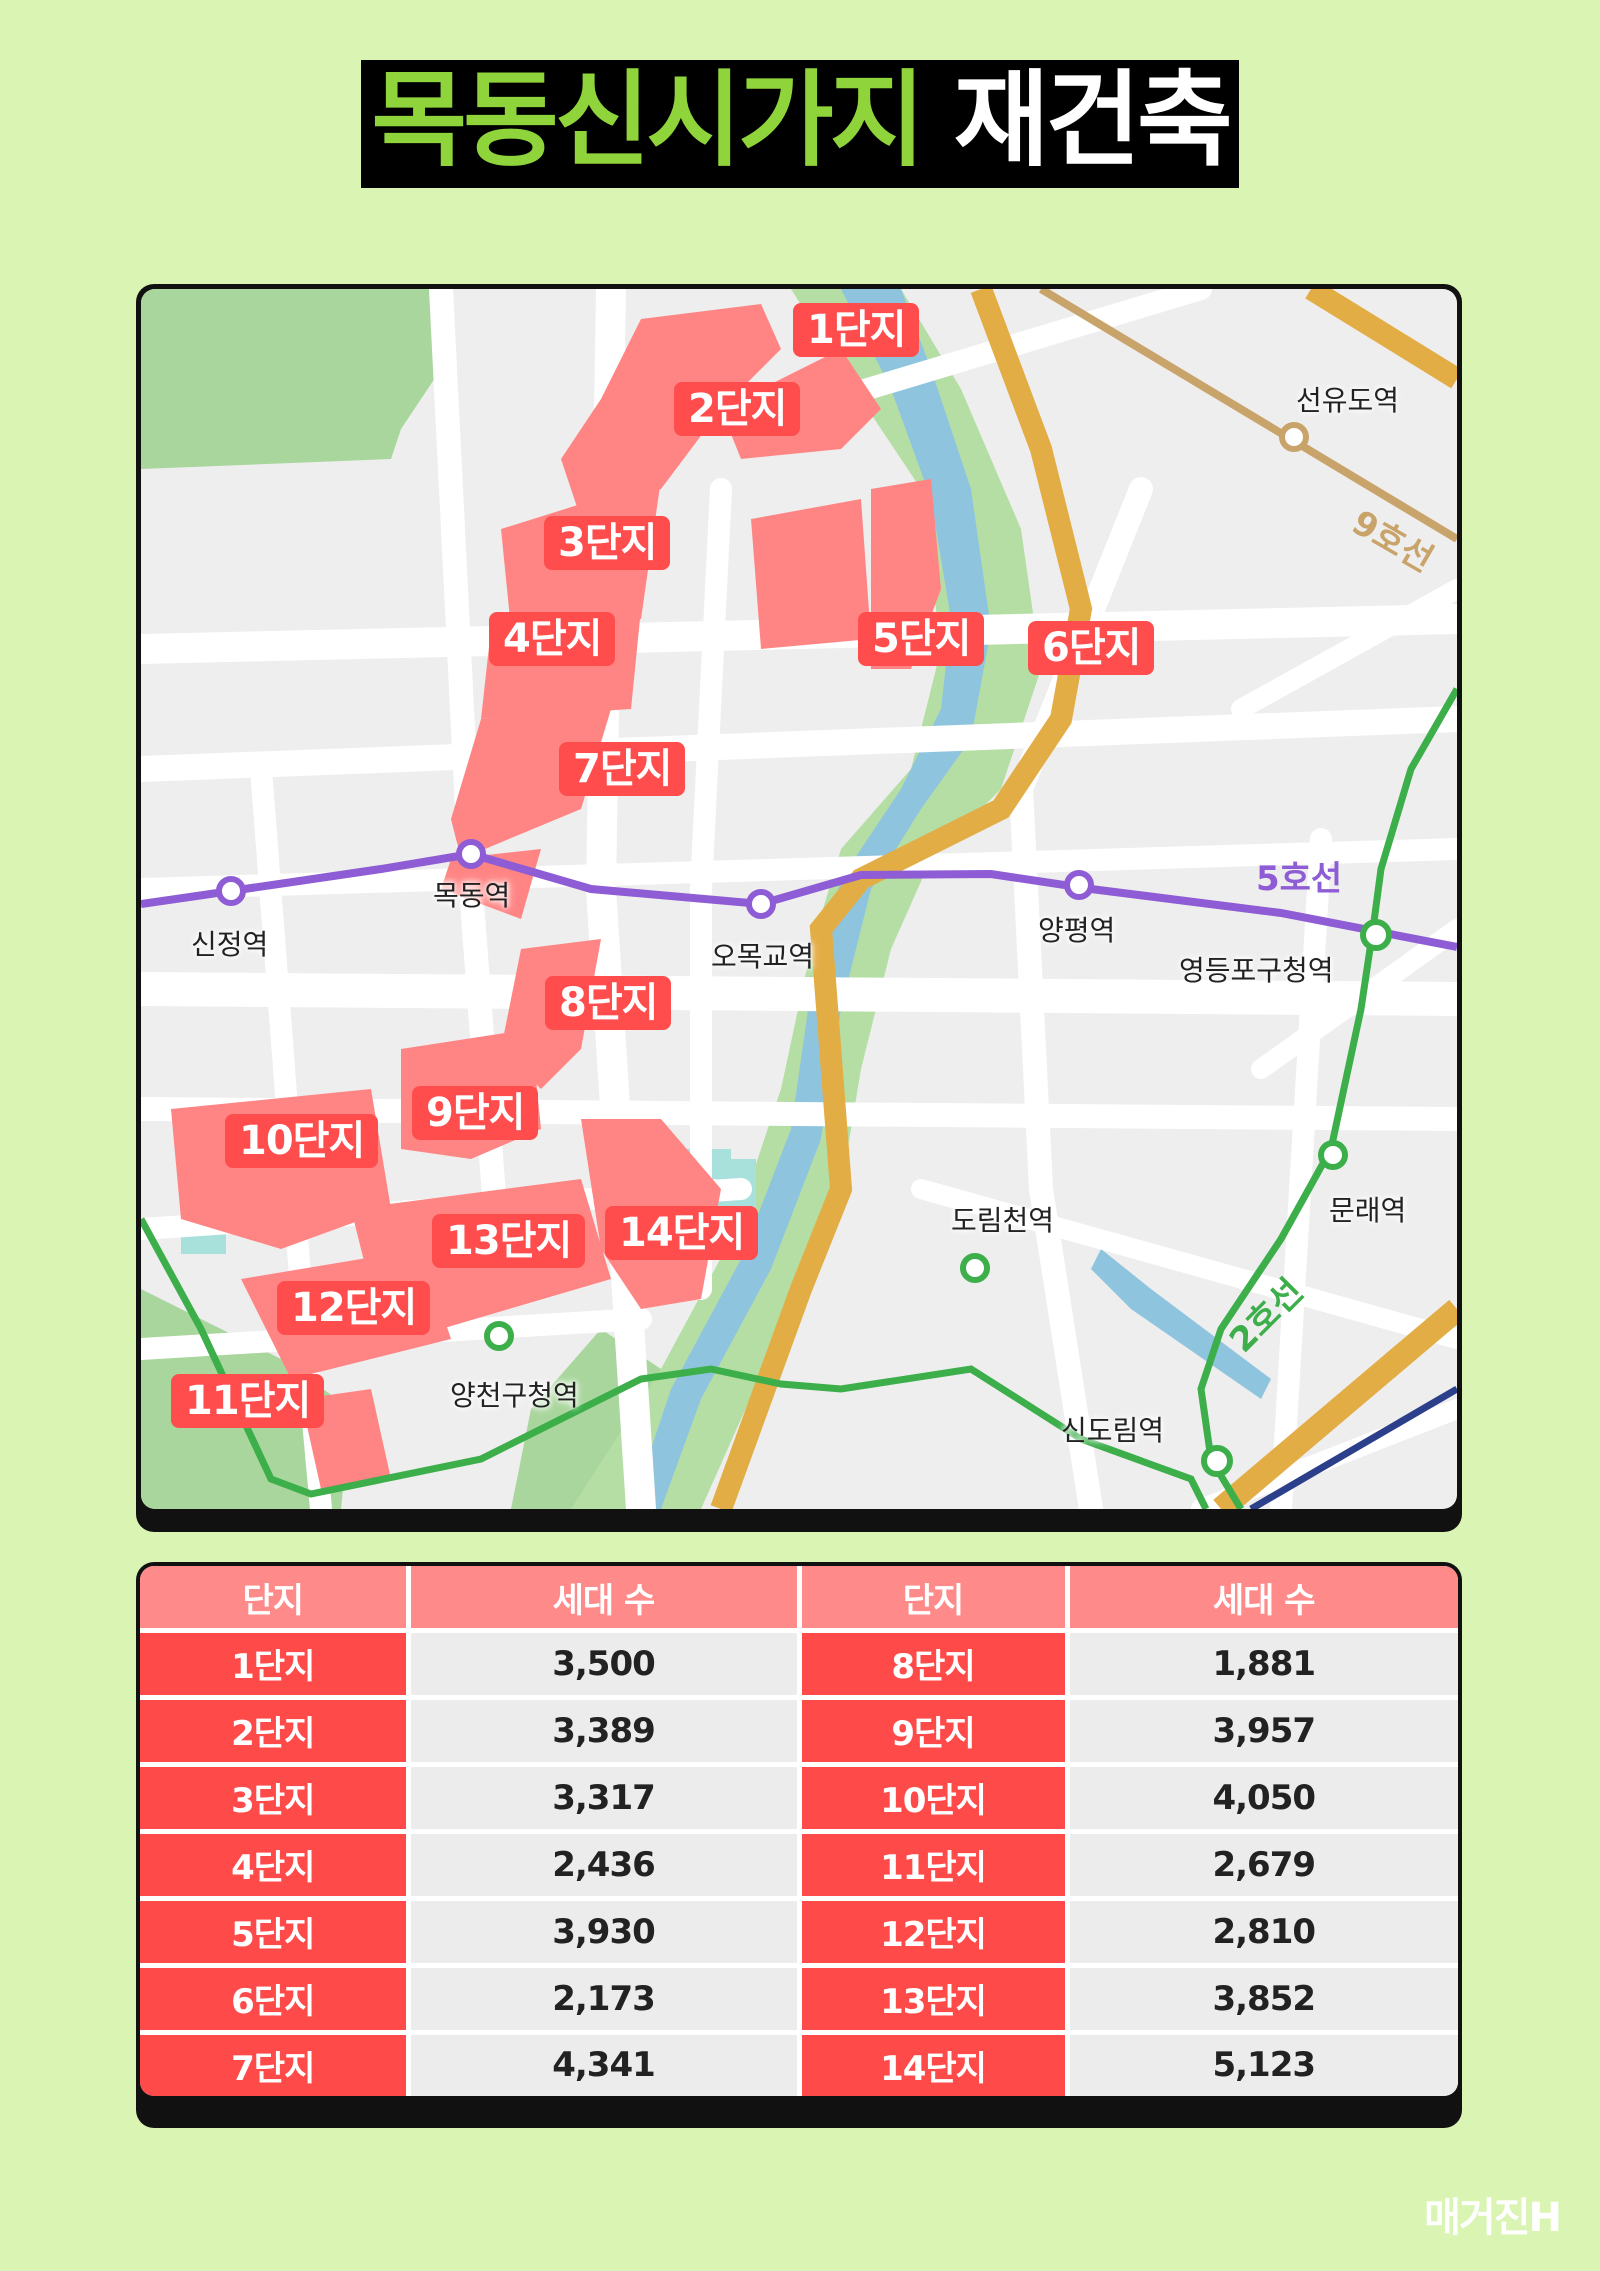  Describe the element at coordinates (1262, 1665) in the screenshot. I see `household-count: 1,881` at that location.